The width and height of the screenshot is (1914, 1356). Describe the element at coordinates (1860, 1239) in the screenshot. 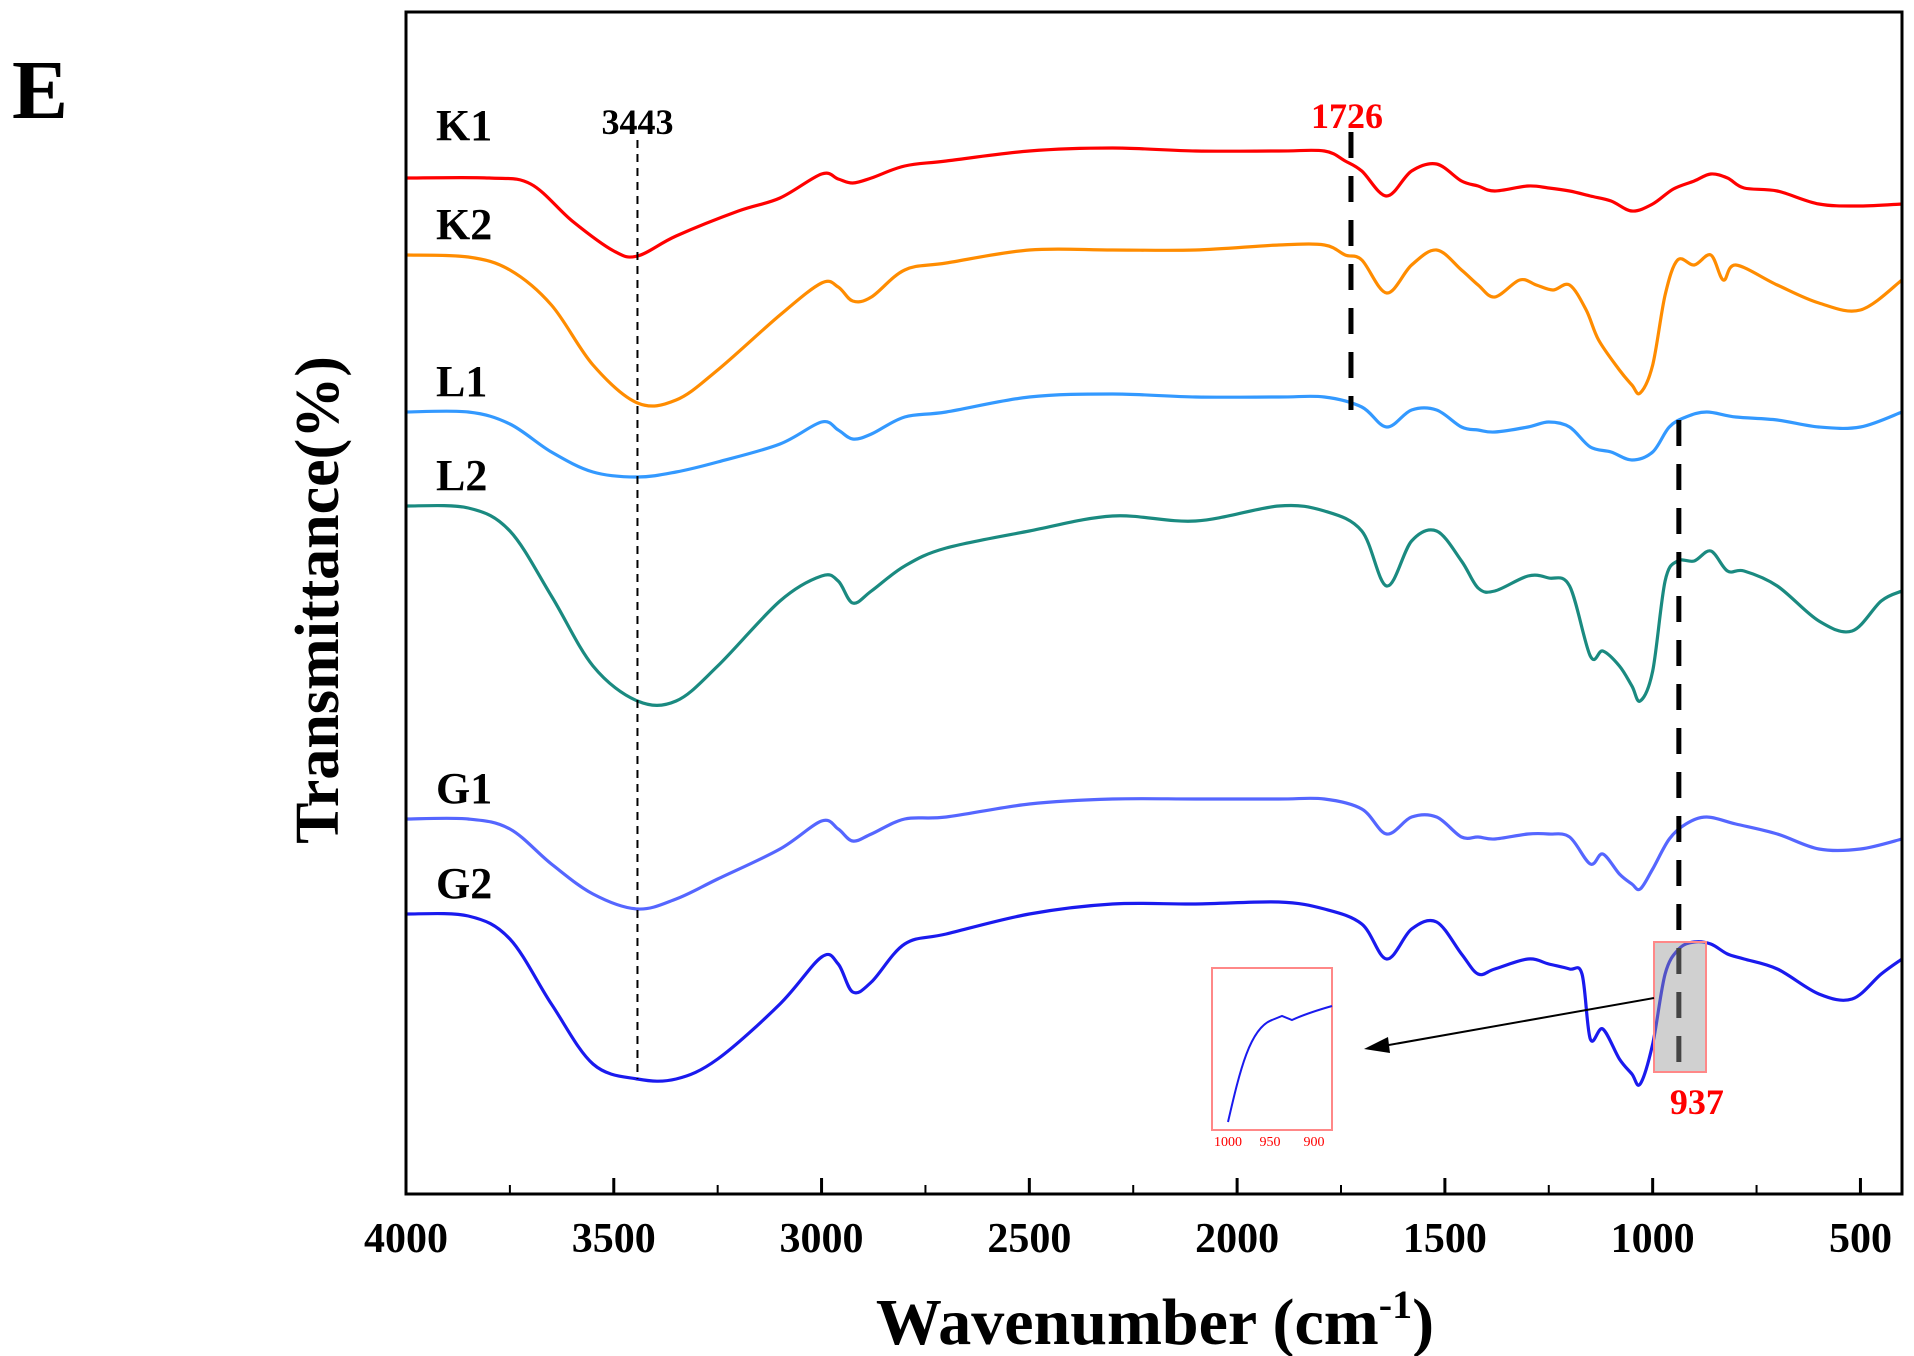

I see `x-tick-label-500: 500` at that location.